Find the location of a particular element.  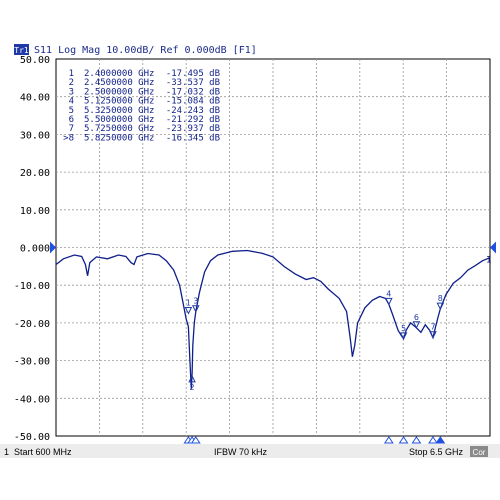

trace-tab-label: Tr1 is located at coordinates (21, 50).